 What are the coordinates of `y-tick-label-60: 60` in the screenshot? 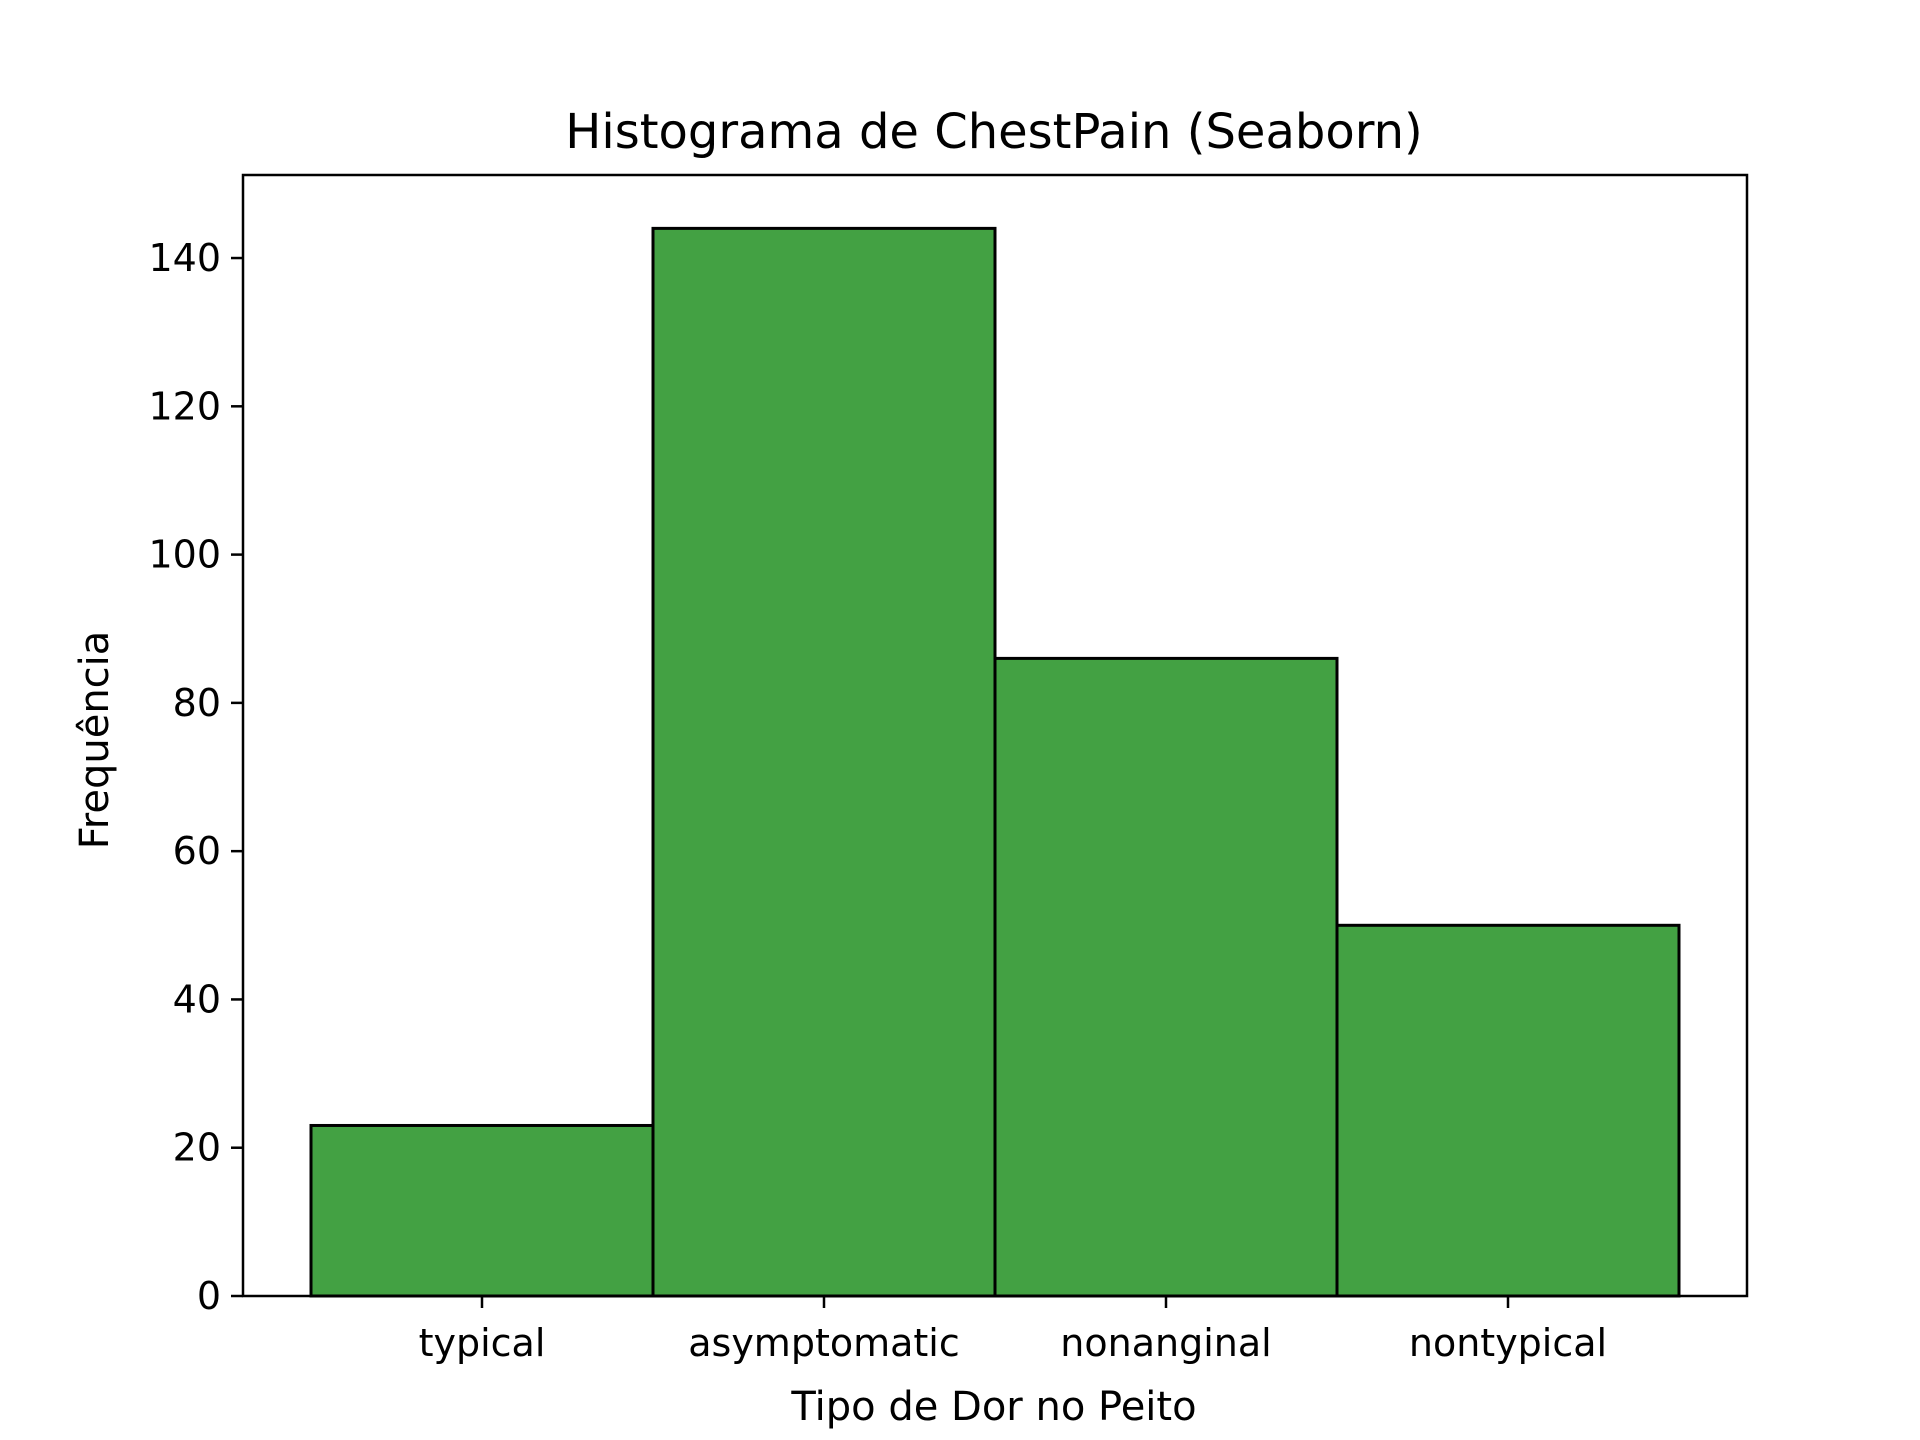 It's located at (197, 851).